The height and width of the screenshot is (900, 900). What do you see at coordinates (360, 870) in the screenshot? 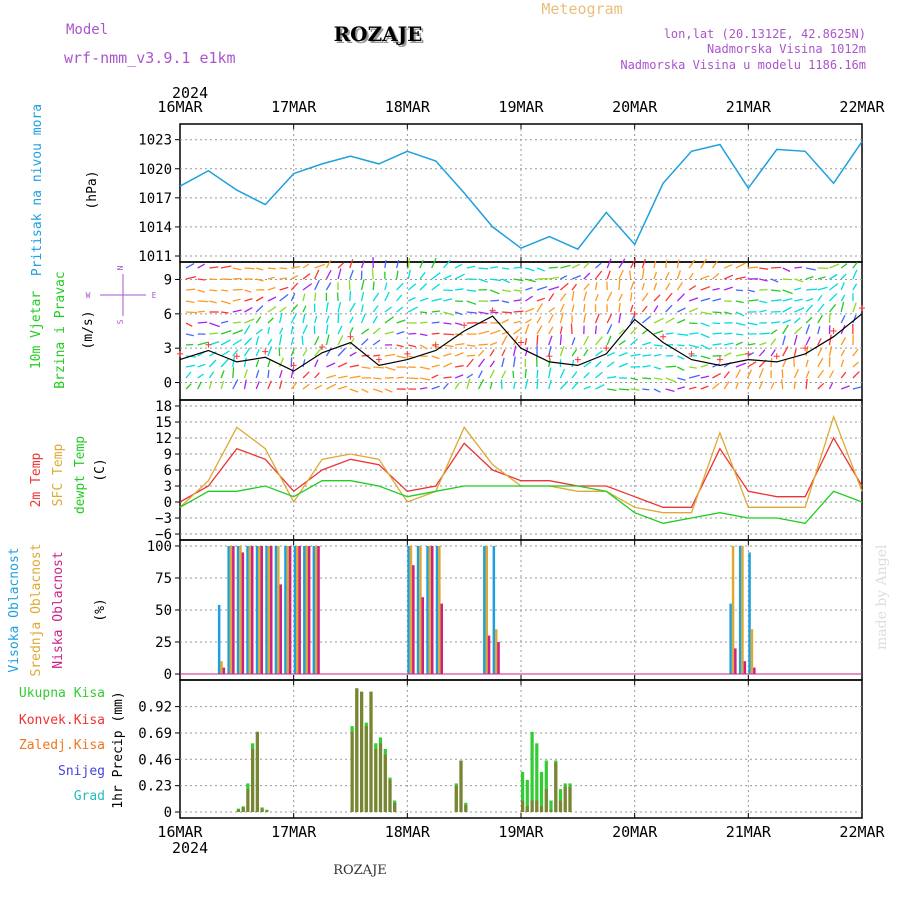
I see `footer-station: ROZAJE` at bounding box center [360, 870].